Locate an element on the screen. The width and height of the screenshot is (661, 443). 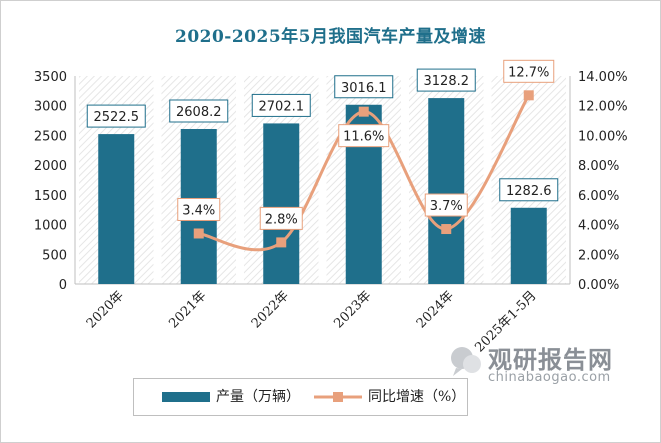
line-data-label-text: 11.6% is located at coordinates (363, 137).